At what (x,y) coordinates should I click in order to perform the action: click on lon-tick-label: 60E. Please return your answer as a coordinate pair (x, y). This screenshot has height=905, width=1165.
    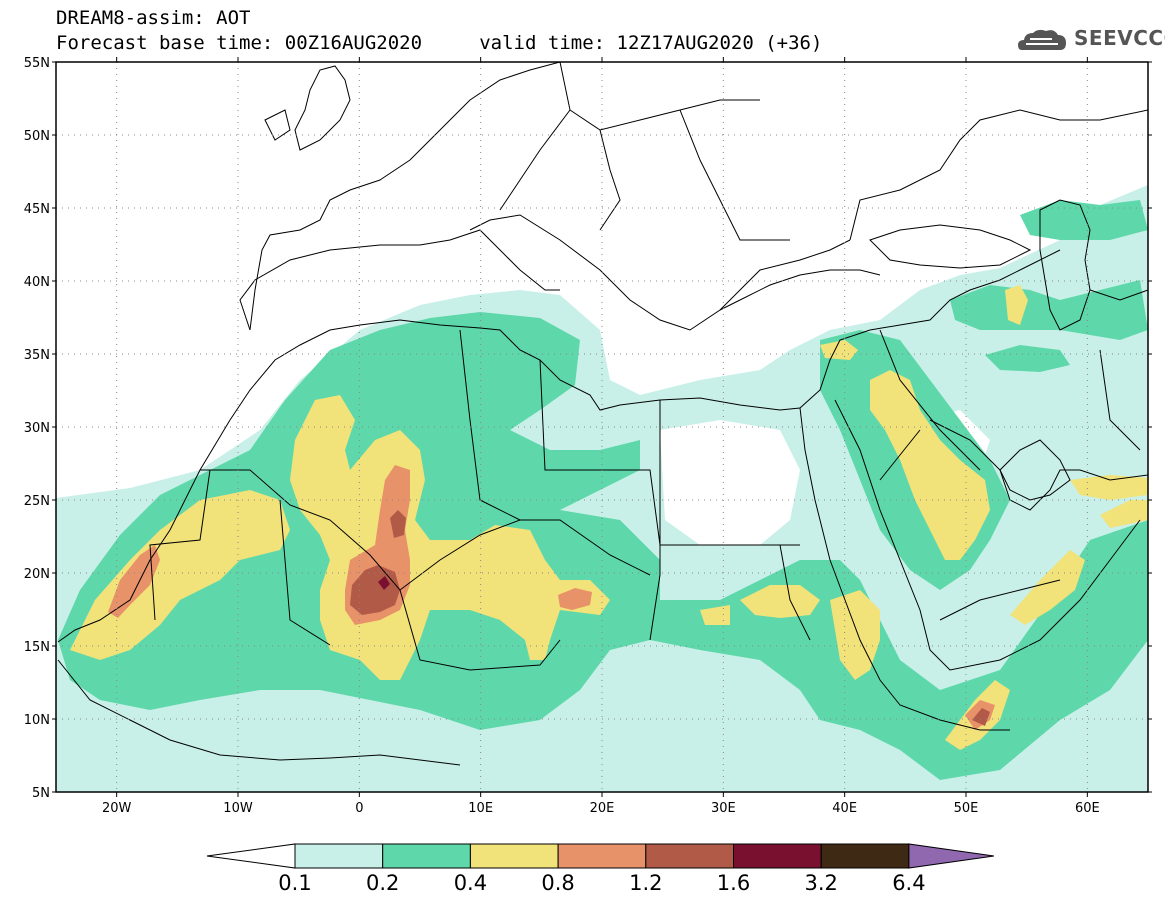
    Looking at the image, I should click on (1087, 808).